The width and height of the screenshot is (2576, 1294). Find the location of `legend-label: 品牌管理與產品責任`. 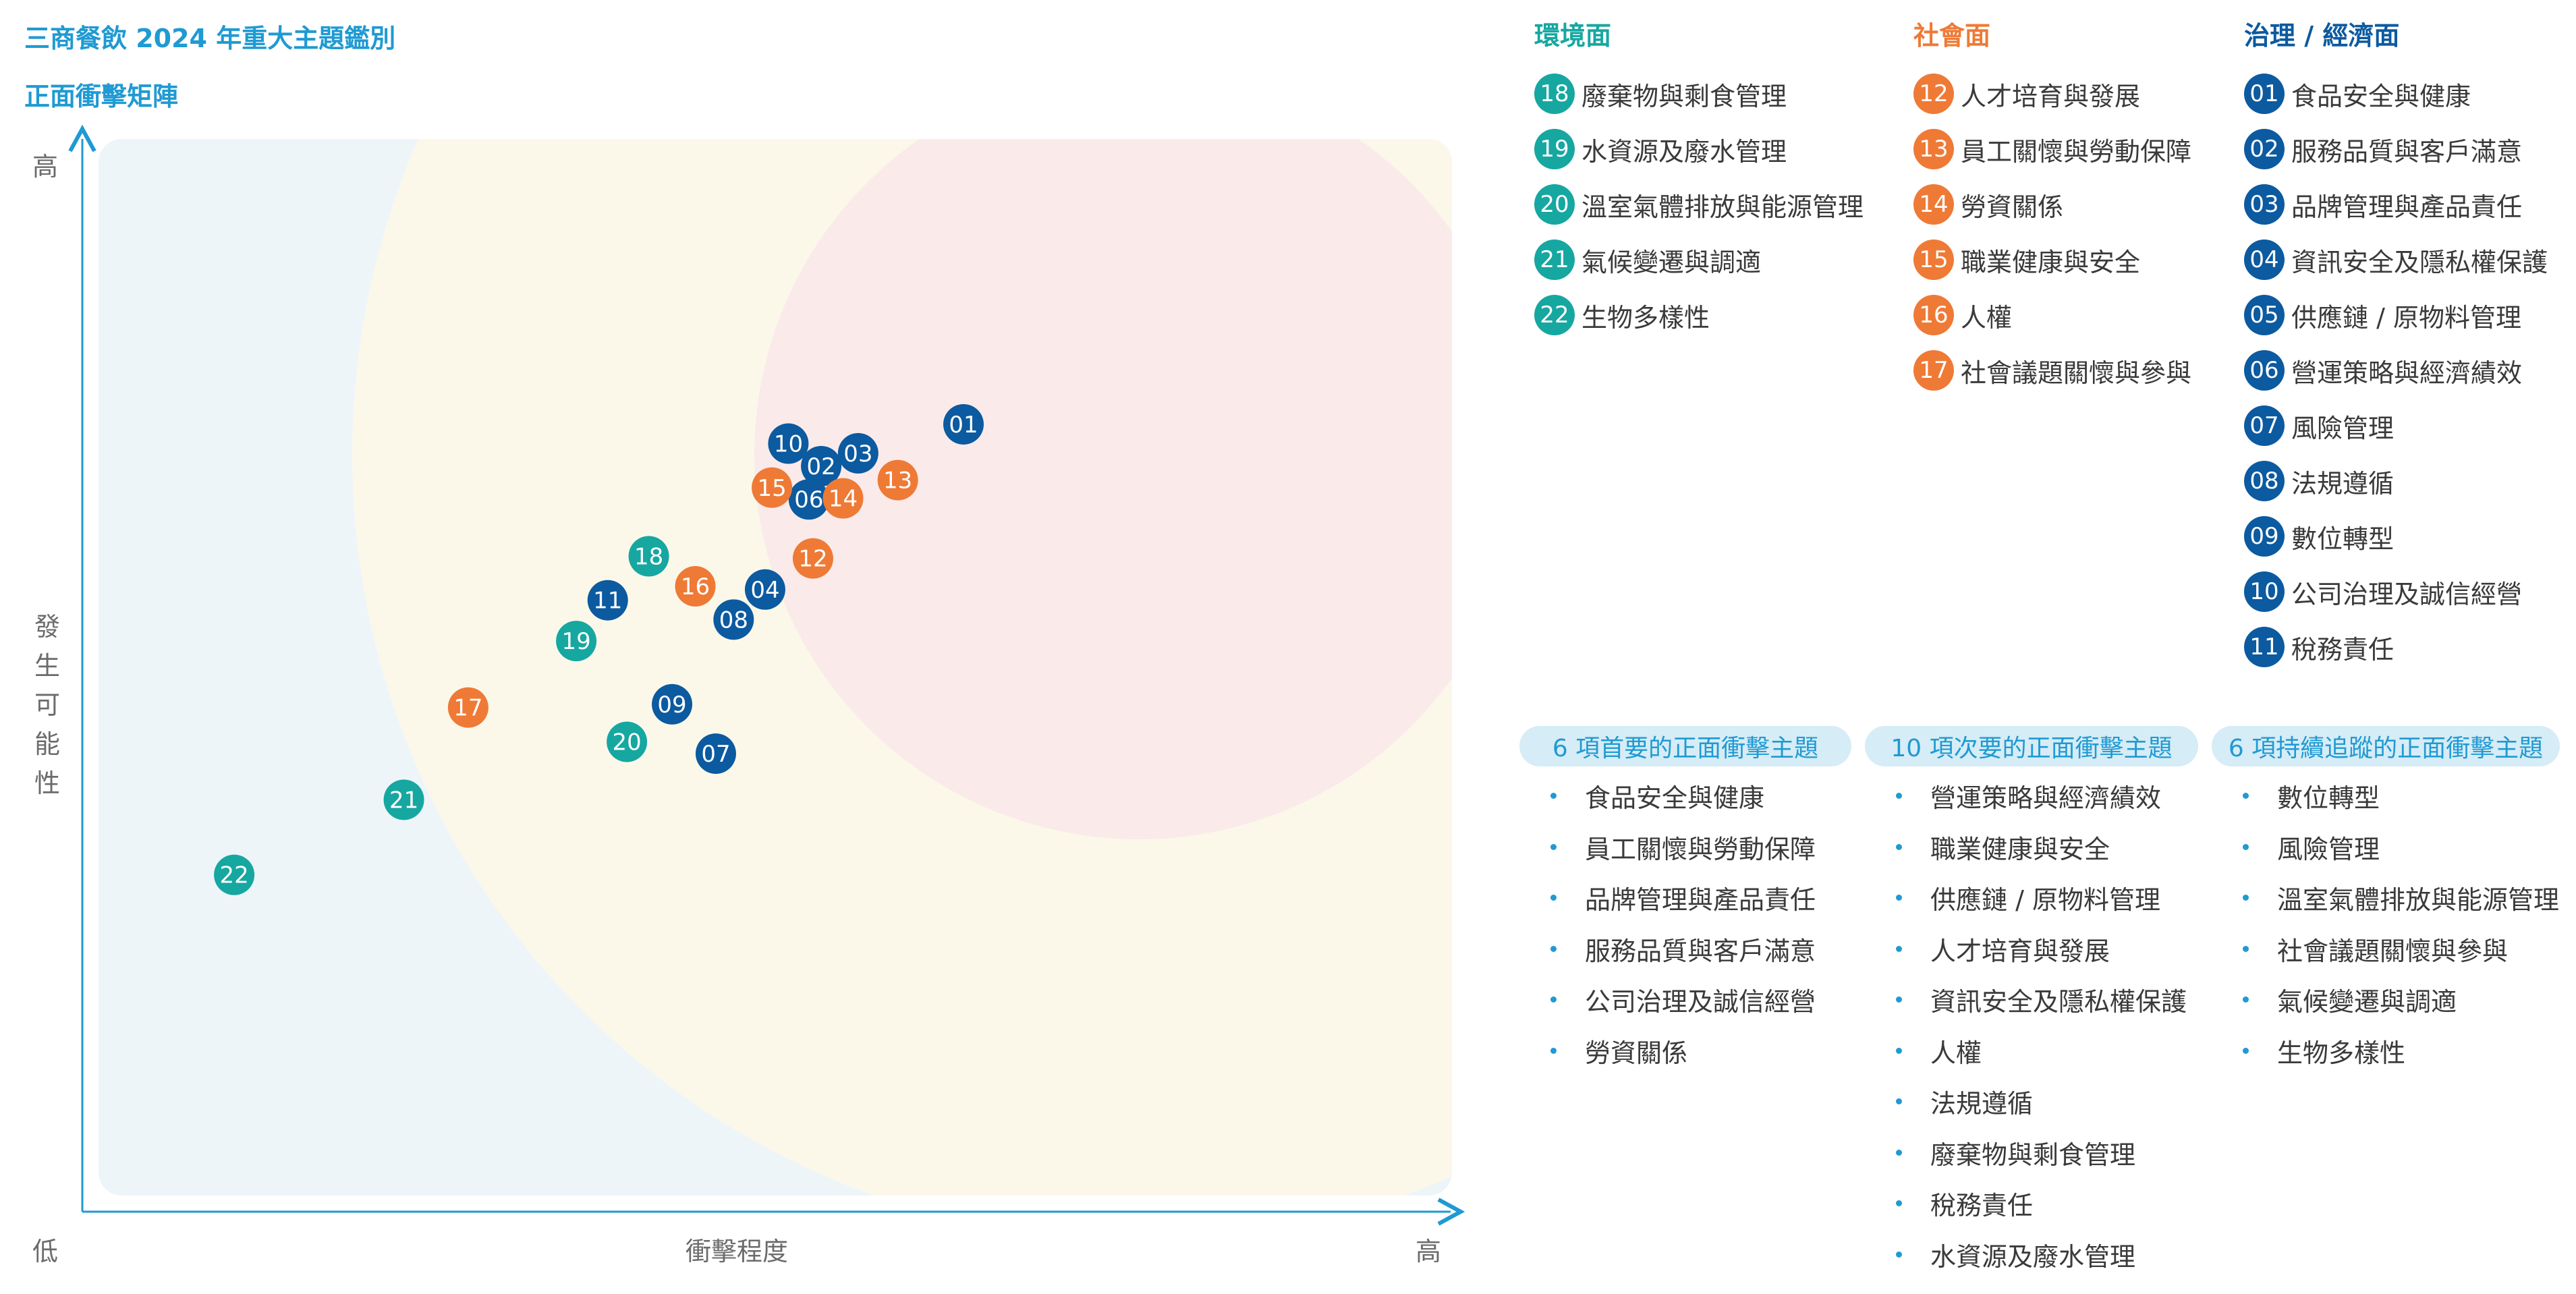

legend-label: 品牌管理與產品責任 is located at coordinates (2407, 207).